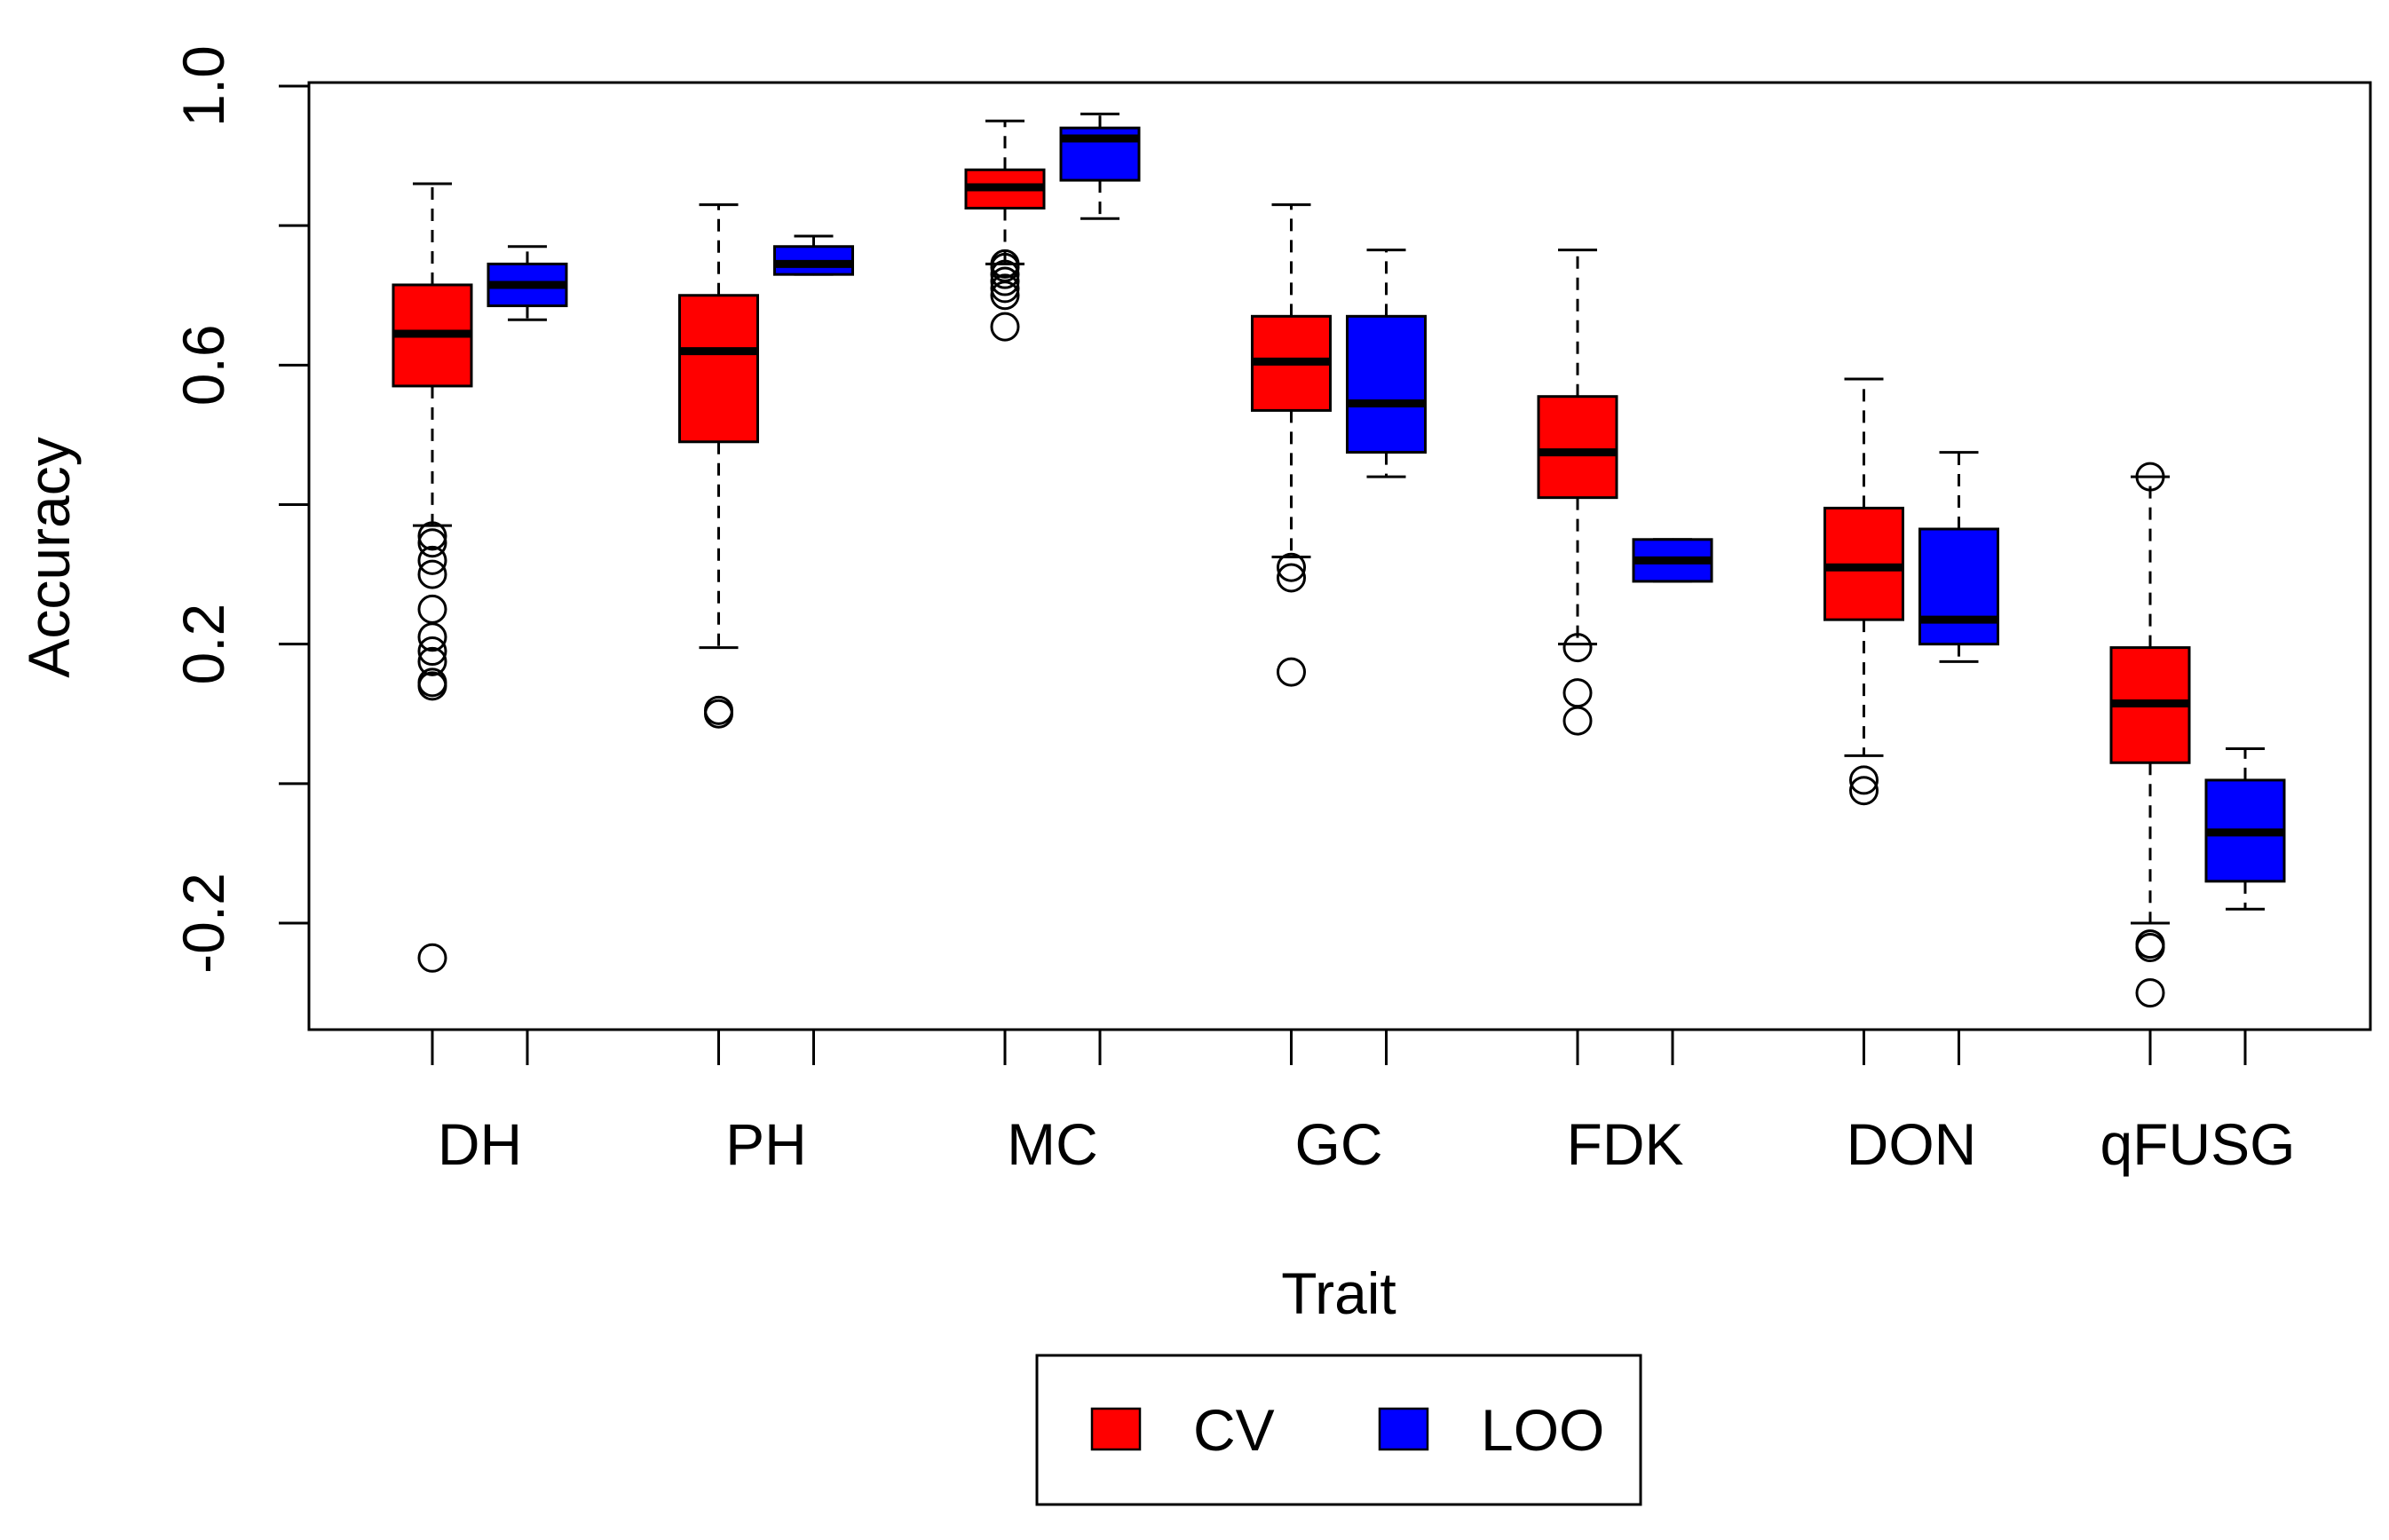 Image resolution: width=2389 pixels, height=1540 pixels. Describe the element at coordinates (1005, 231) in the screenshot. I see `box-cv-mc` at that location.